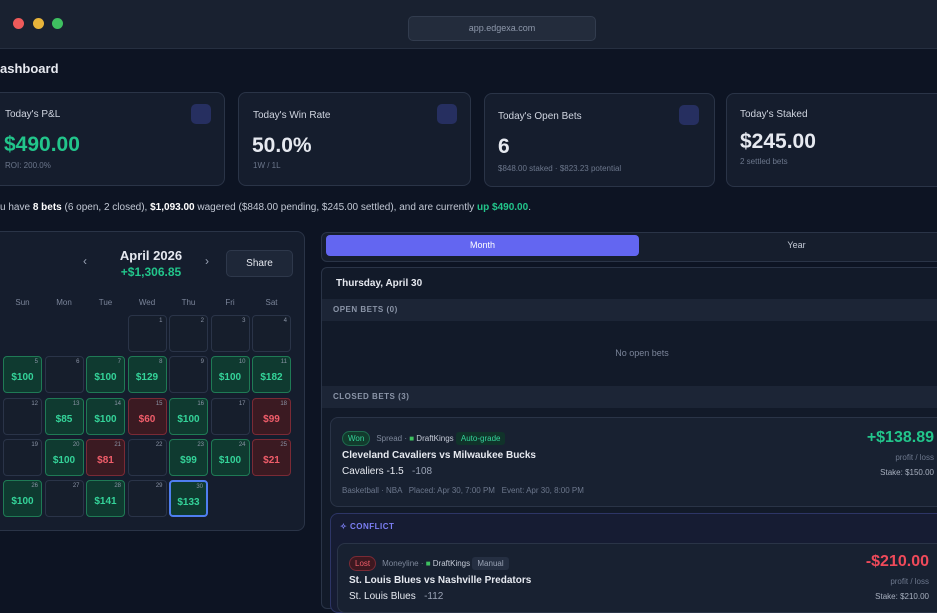 The width and height of the screenshot is (937, 613). What do you see at coordinates (363, 563) in the screenshot?
I see `status-pill: Lost` at bounding box center [363, 563].